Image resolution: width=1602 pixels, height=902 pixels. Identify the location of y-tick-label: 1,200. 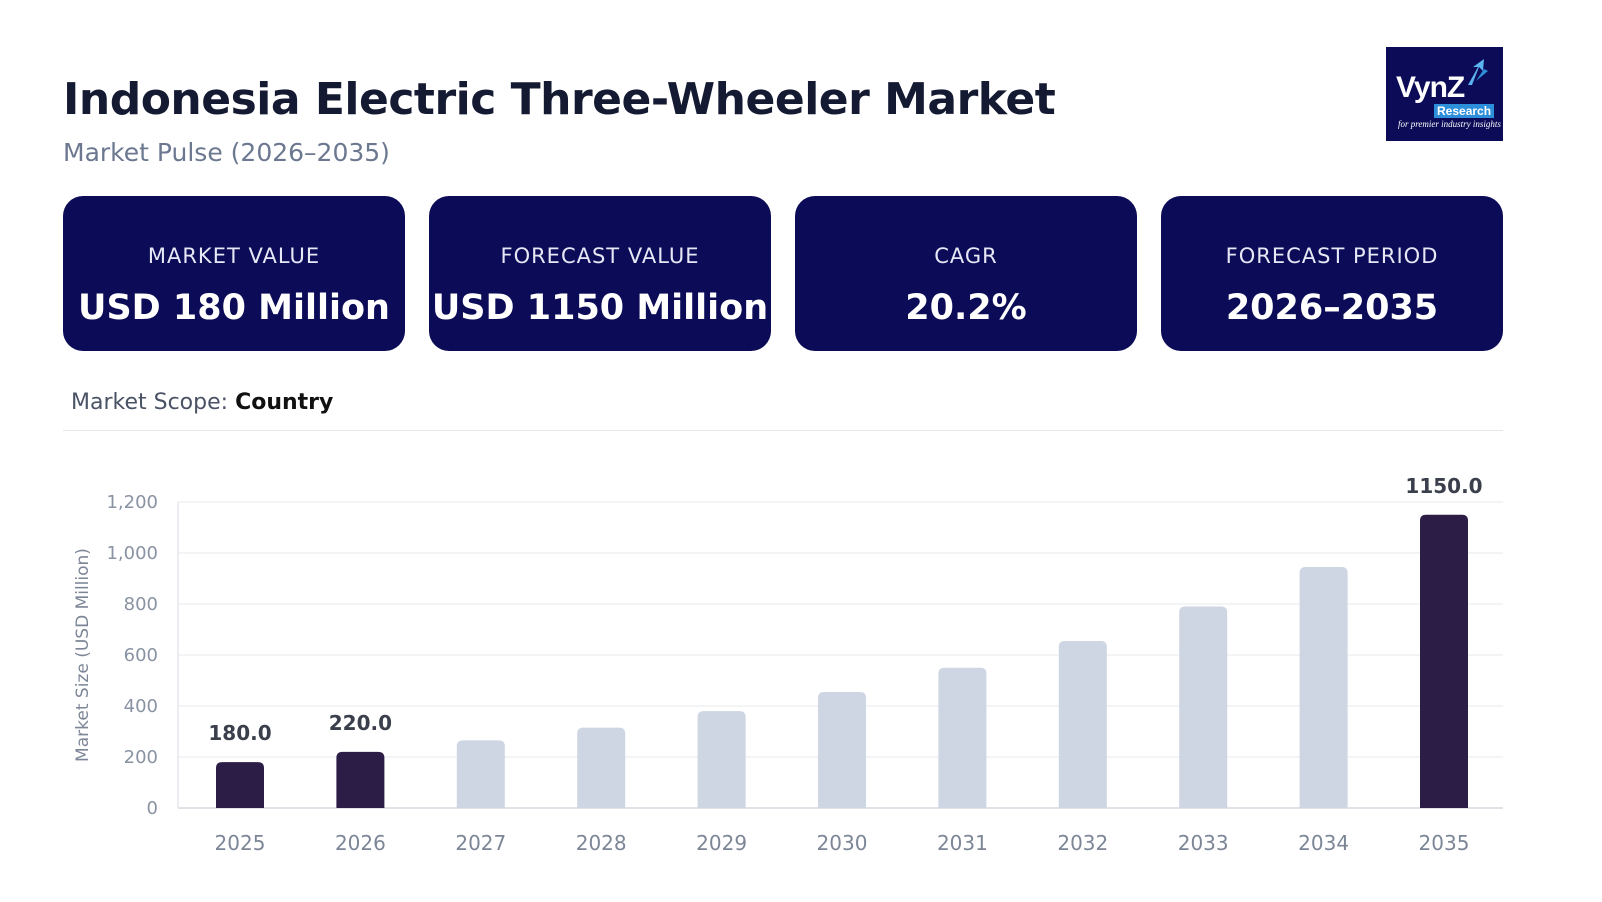
(132, 502).